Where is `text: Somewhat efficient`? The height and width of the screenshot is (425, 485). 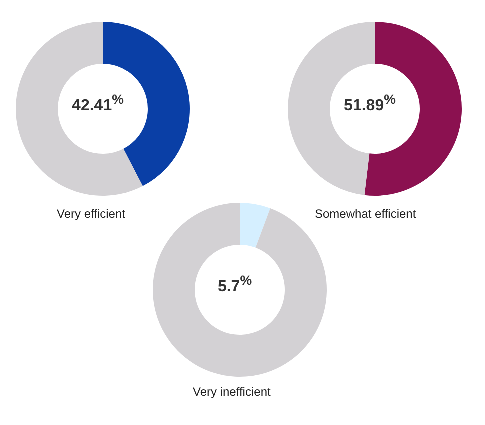 text: Somewhat efficient is located at coordinates (365, 214).